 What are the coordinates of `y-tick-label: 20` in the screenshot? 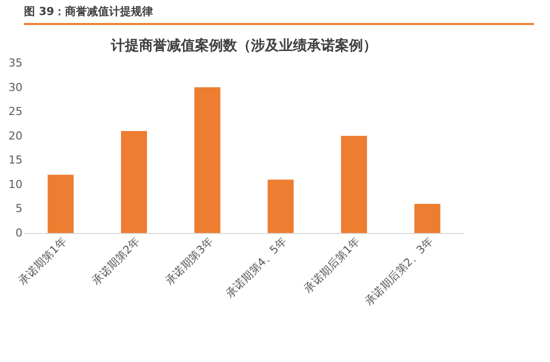 It's located at (15, 135).